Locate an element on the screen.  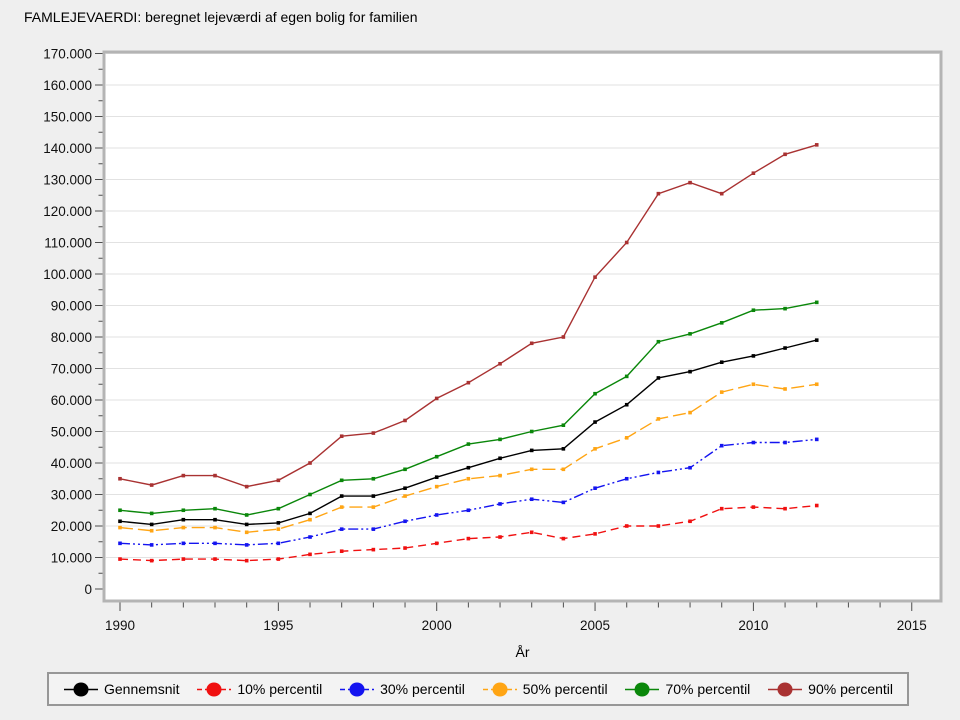
legend-item-90-percentil: 90% percentil is located at coordinates (830, 689).